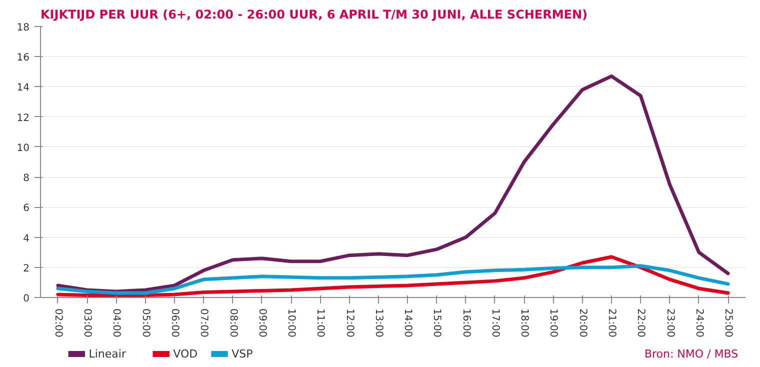  I want to click on x-tick-label: 14:00, so click(408, 323).